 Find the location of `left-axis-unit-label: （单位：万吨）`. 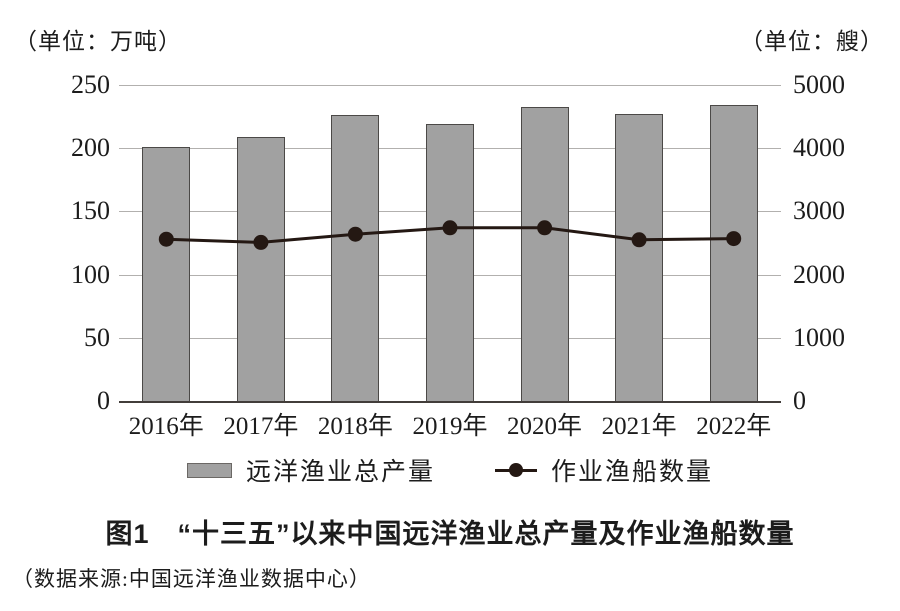

left-axis-unit-label: （单位：万吨） is located at coordinates (98, 41).